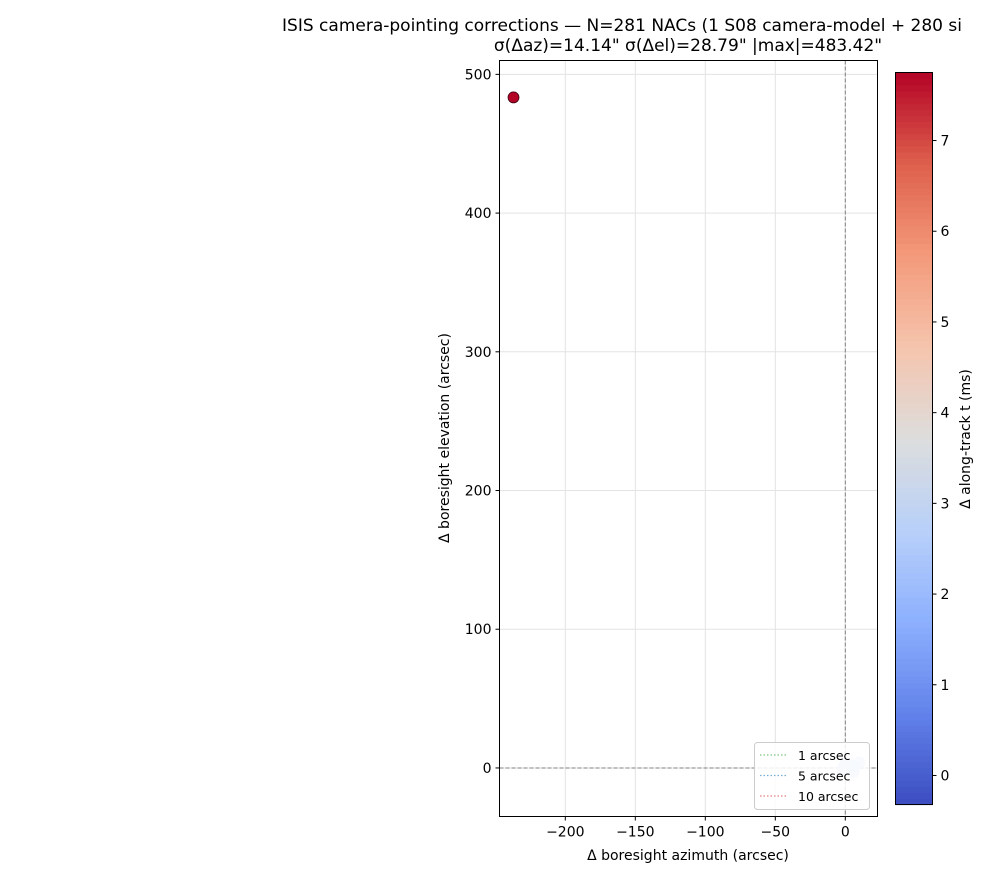 The height and width of the screenshot is (880, 990). Describe the element at coordinates (565, 833) in the screenshot. I see `x-tick-label: −200` at that location.